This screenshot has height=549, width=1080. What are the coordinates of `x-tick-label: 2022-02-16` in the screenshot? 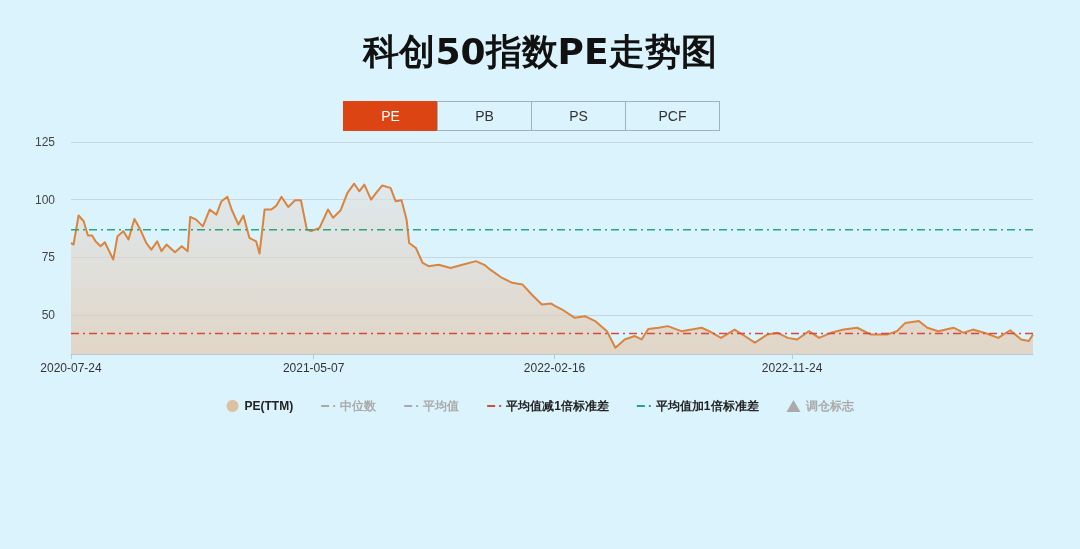 It's located at (554, 368).